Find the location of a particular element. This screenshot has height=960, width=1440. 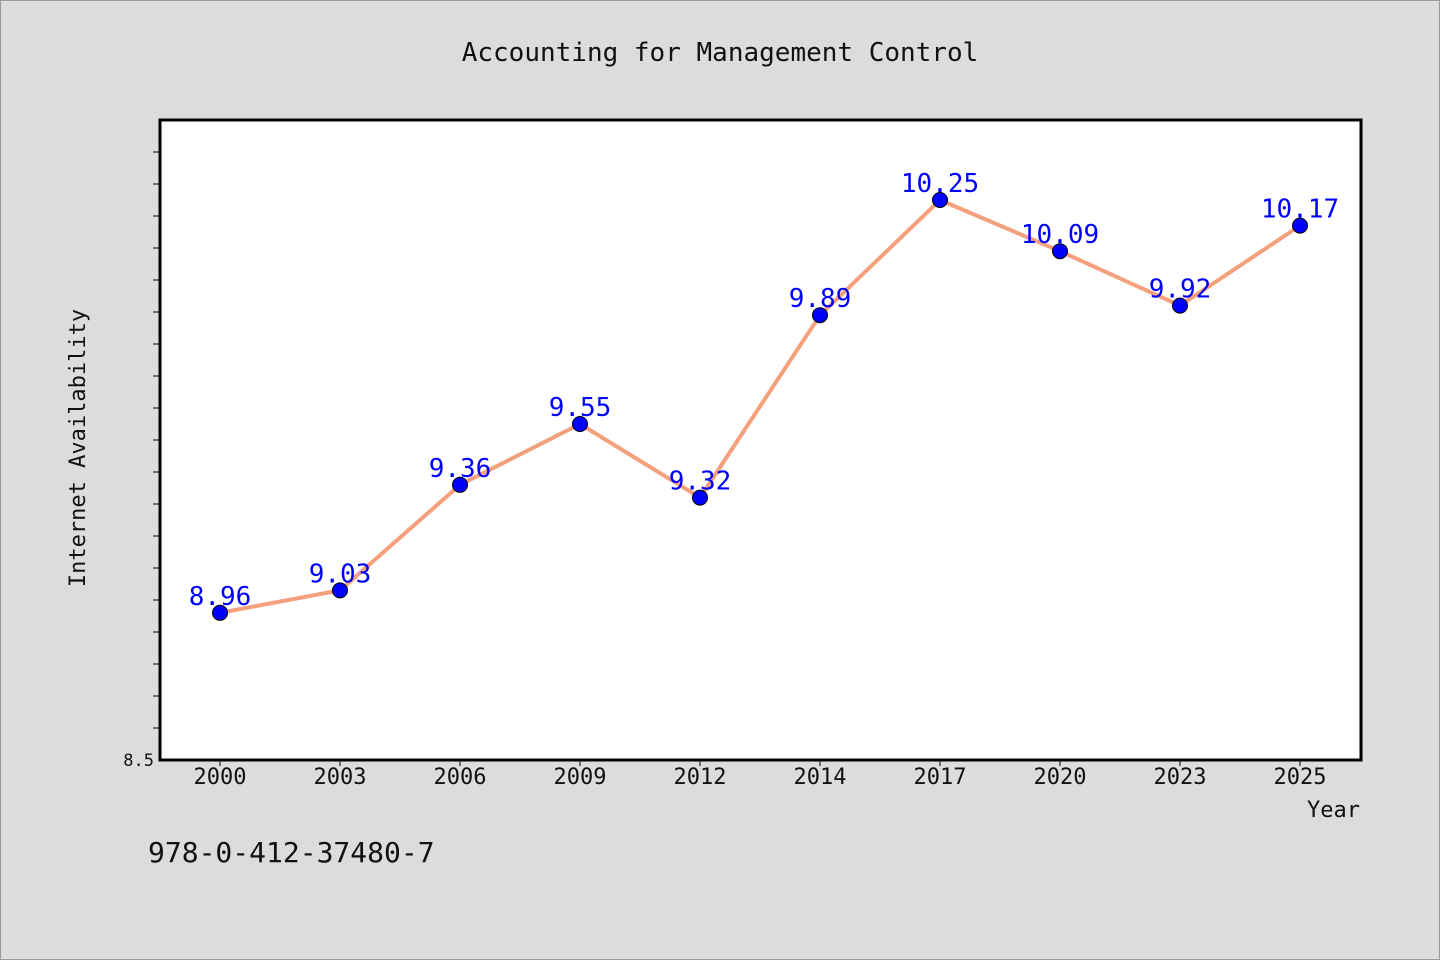

x-tick-label: 2025 is located at coordinates (1300, 777).